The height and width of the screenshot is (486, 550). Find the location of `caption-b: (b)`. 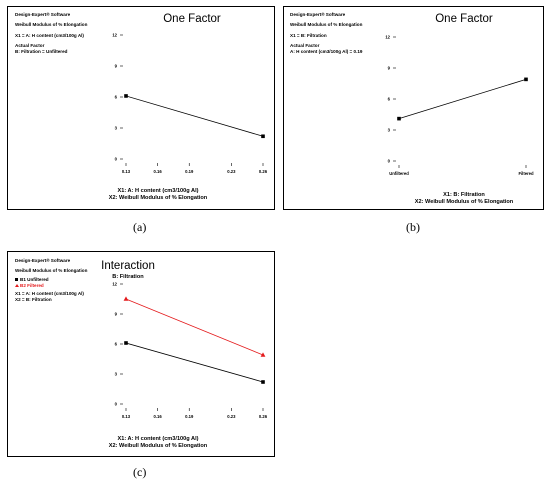

caption-b: (b) is located at coordinates (413, 227).